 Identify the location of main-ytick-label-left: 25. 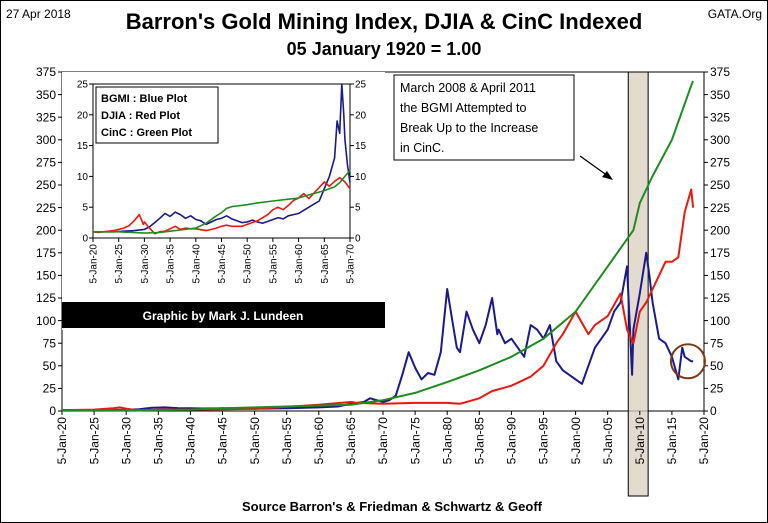
(50, 389).